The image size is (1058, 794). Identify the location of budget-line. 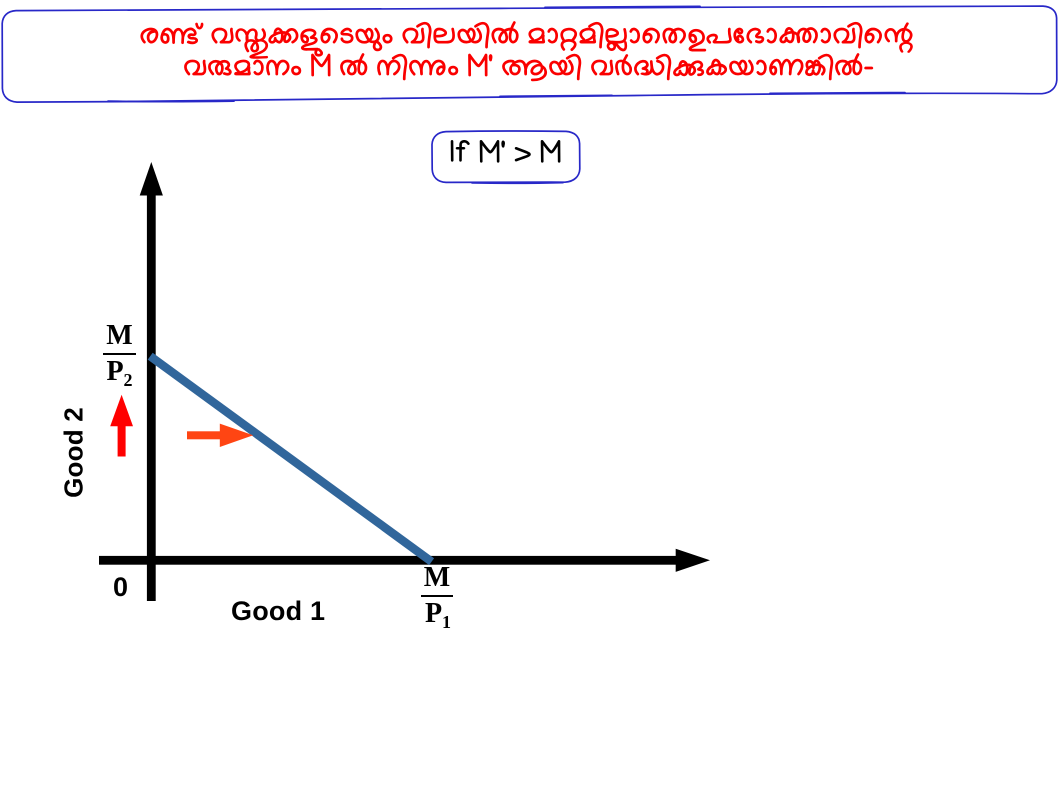
(291, 459).